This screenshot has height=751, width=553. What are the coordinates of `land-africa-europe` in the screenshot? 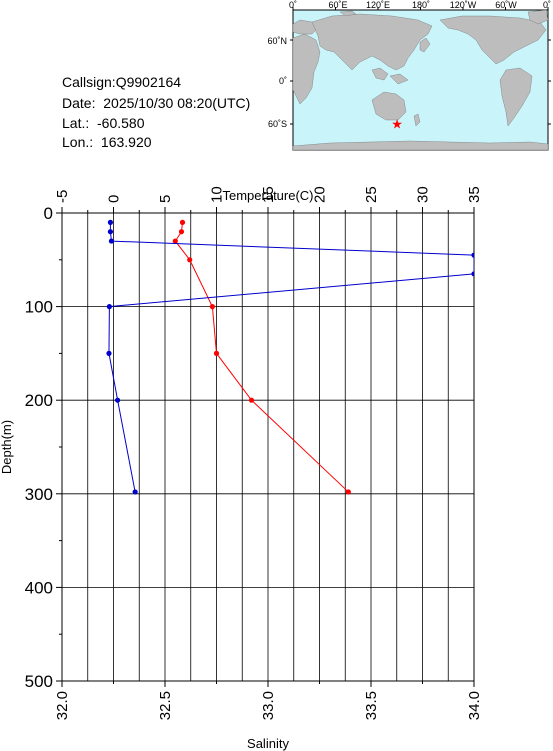 It's located at (306, 69).